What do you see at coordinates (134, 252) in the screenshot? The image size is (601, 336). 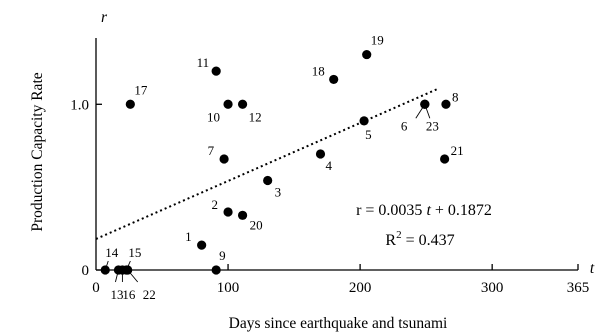 I see `point-label-15: 15` at bounding box center [134, 252].